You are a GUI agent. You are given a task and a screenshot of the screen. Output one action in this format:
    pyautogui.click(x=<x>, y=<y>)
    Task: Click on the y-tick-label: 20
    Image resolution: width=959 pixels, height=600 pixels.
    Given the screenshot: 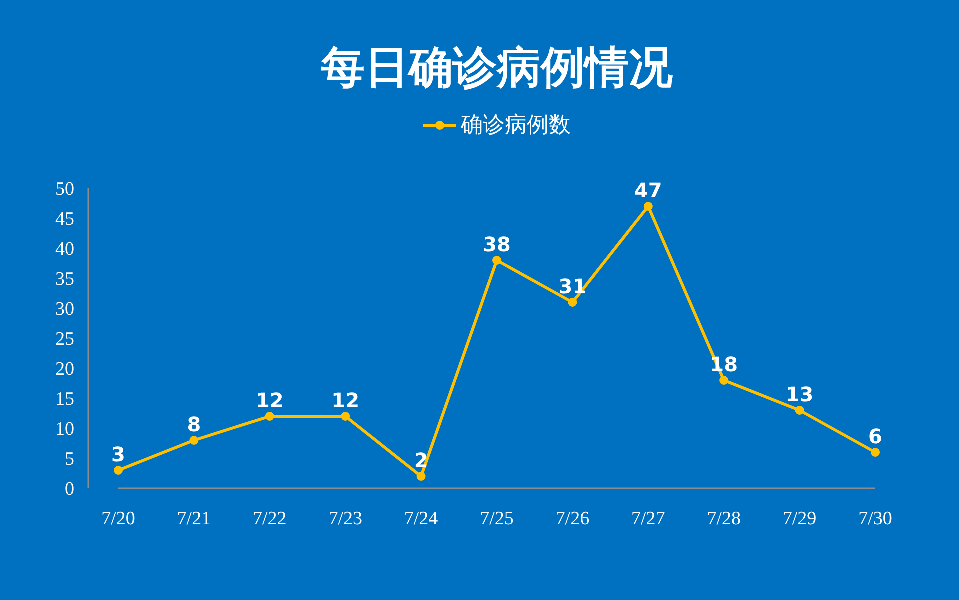 What is the action you would take?
    pyautogui.click(x=65, y=369)
    